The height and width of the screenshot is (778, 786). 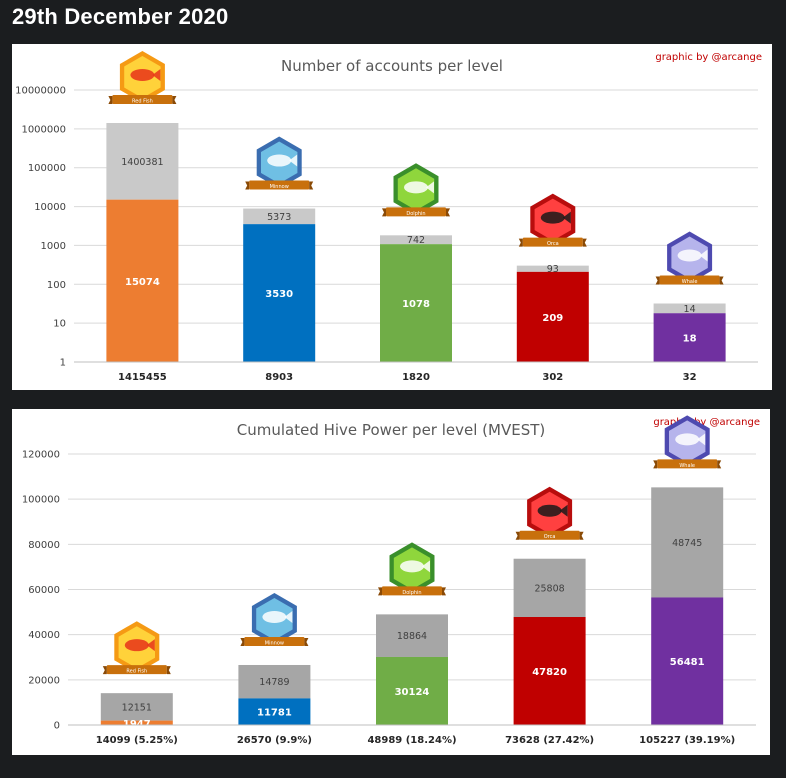 I want to click on data-label-other: 14, so click(x=690, y=309).